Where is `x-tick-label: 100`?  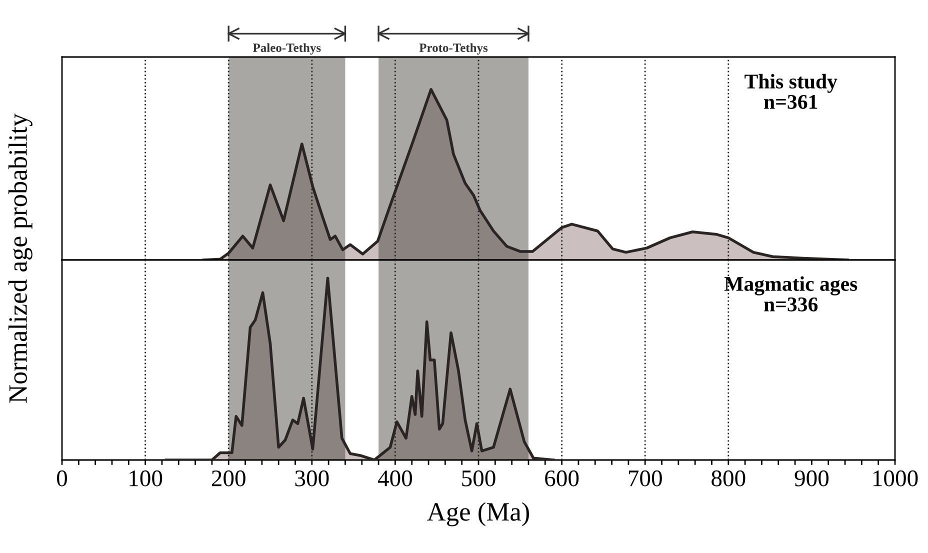 x-tick-label: 100 is located at coordinates (146, 478).